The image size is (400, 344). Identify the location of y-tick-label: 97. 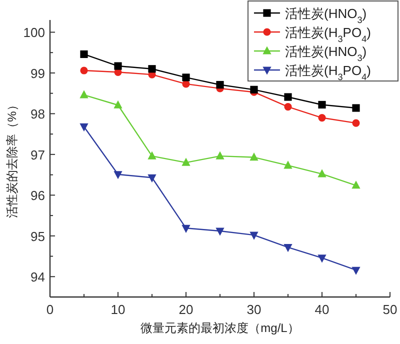
(37, 154).